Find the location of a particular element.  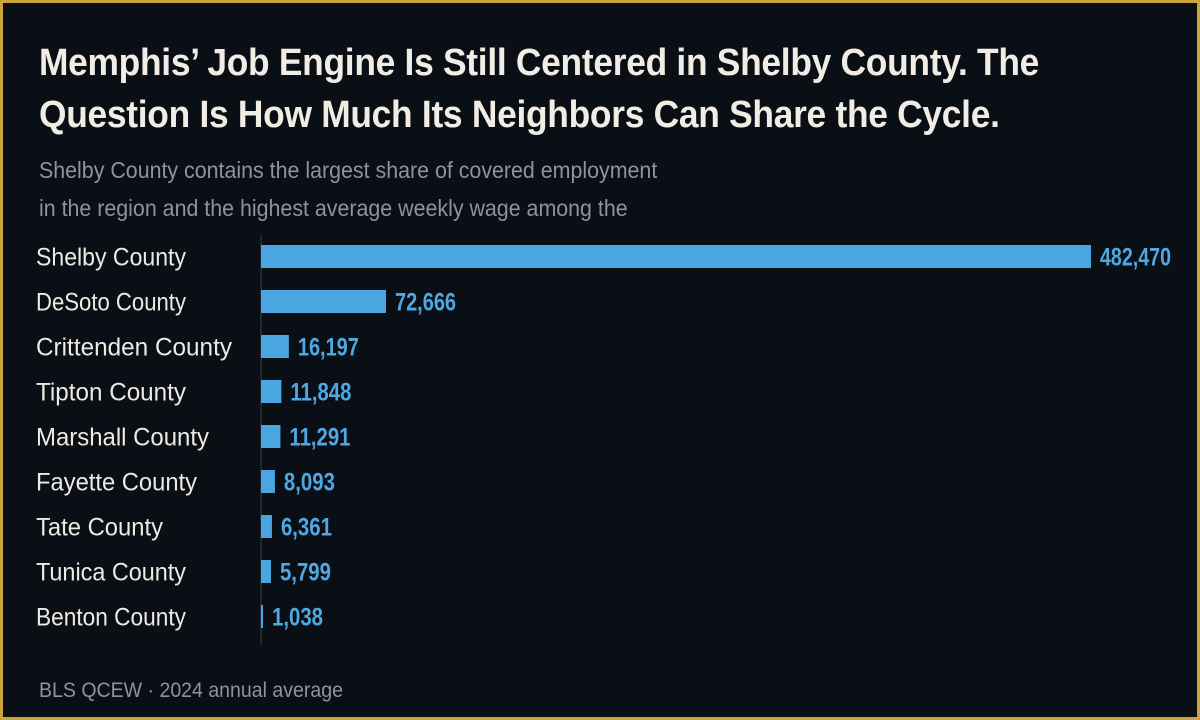

value-label: 6,361 is located at coordinates (306, 528).